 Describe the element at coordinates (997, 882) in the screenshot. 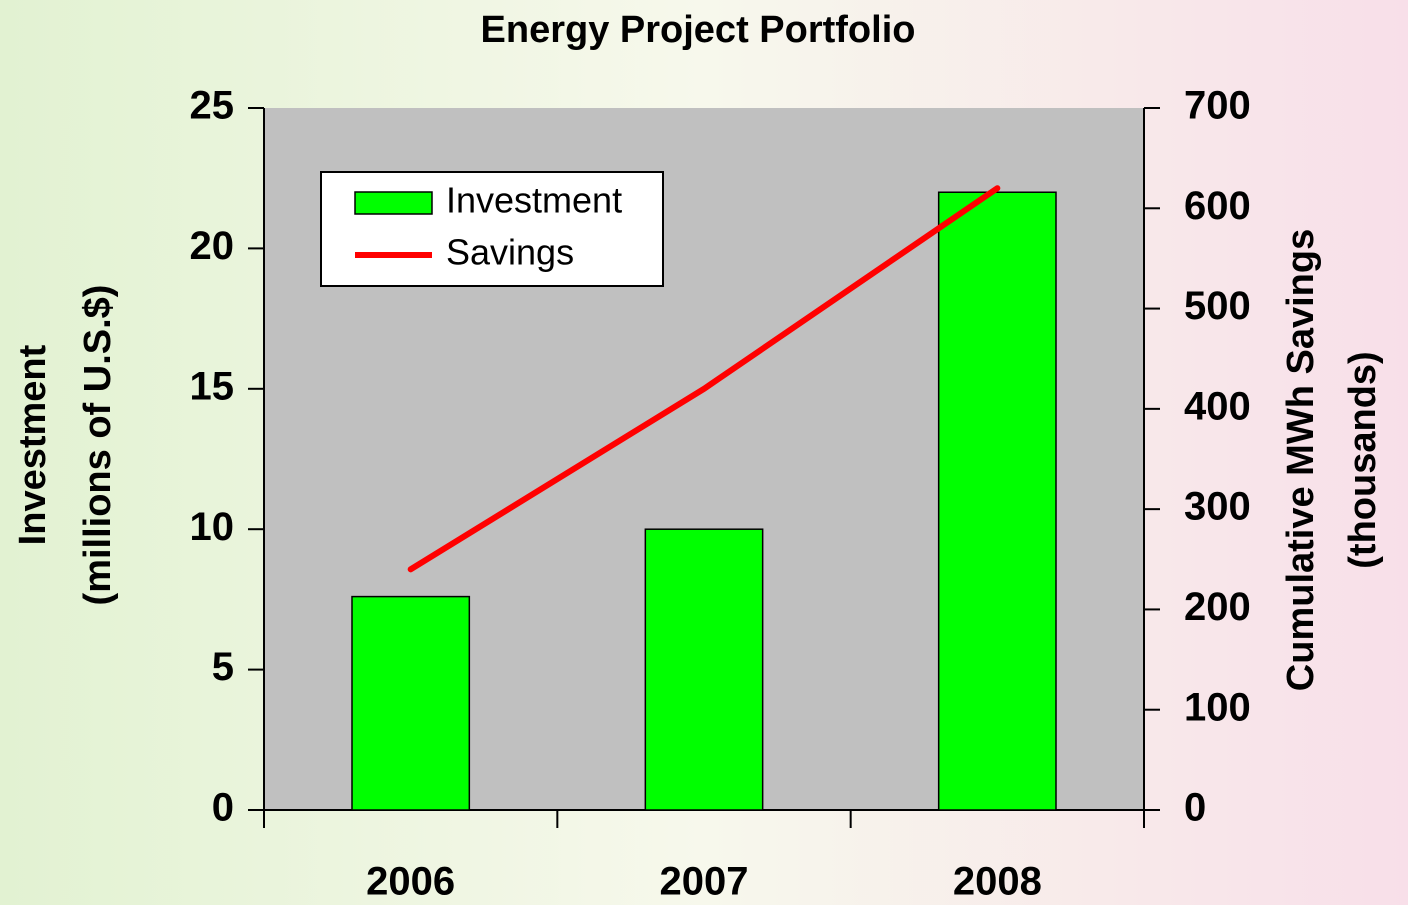

I see `x-tick-label: 2008` at that location.